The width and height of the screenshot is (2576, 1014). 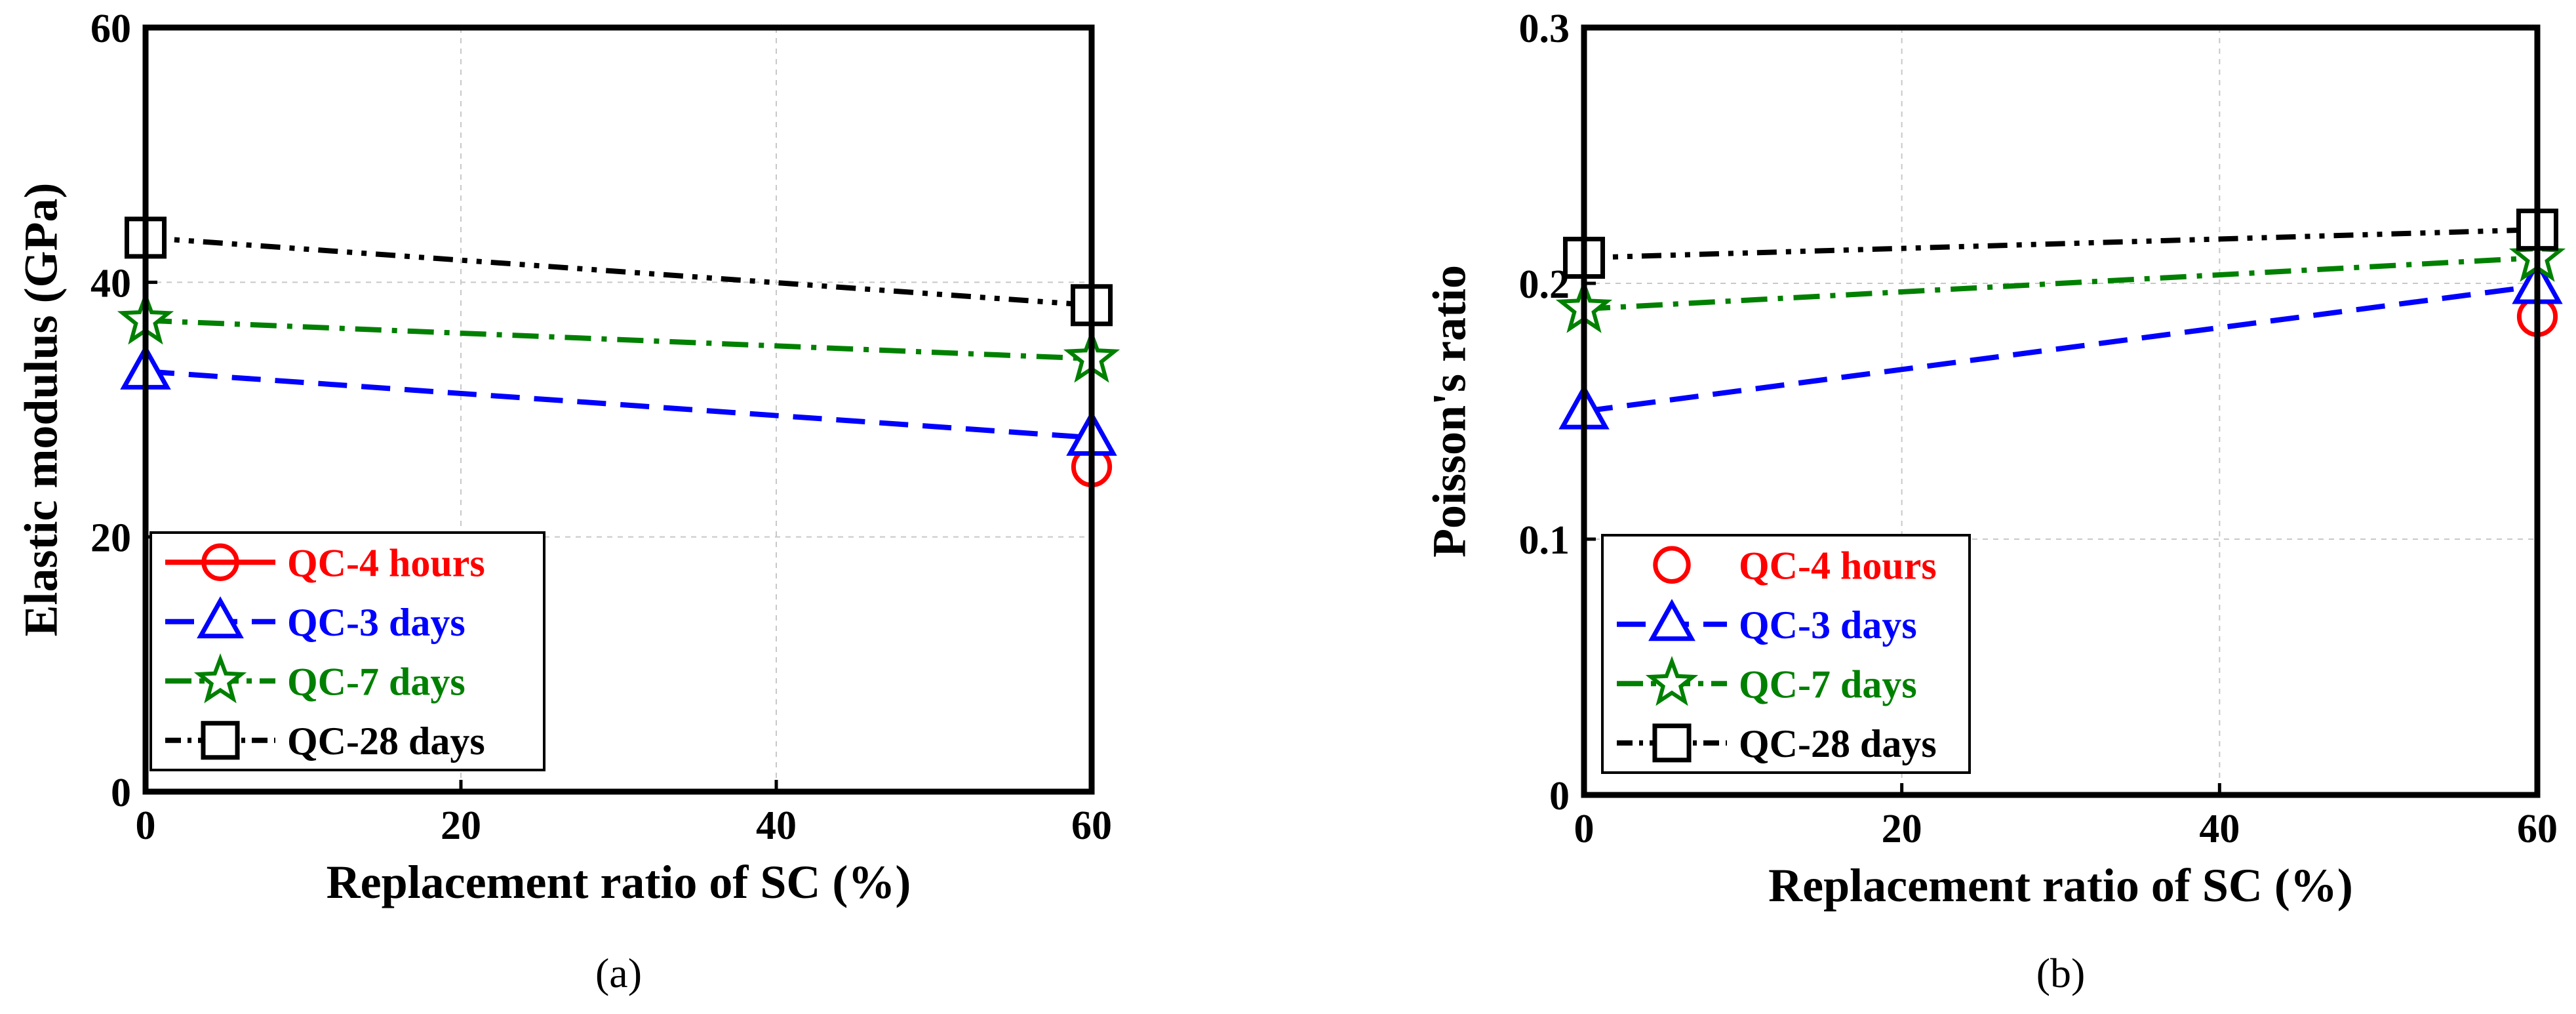 What do you see at coordinates (41, 409) in the screenshot?
I see `y-axis-label-a: Elastic modulus (GPa)` at bounding box center [41, 409].